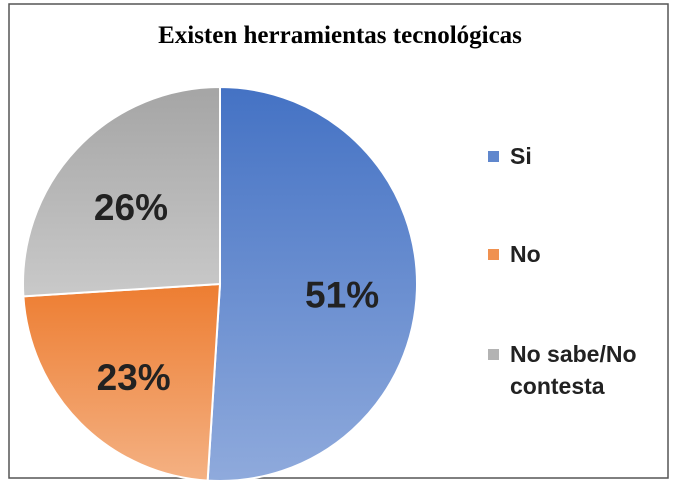  I want to click on legend-label: Si, so click(521, 156).